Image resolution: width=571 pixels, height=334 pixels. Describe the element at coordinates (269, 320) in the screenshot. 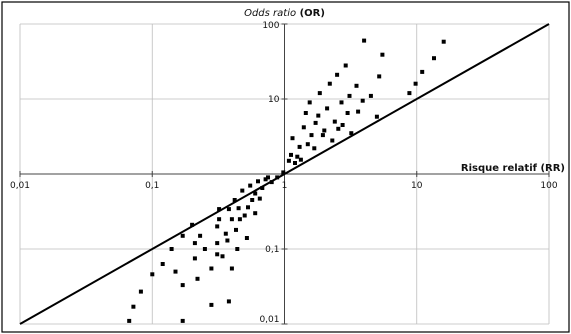

I see `y-tick-label-3: 0,01` at that location.